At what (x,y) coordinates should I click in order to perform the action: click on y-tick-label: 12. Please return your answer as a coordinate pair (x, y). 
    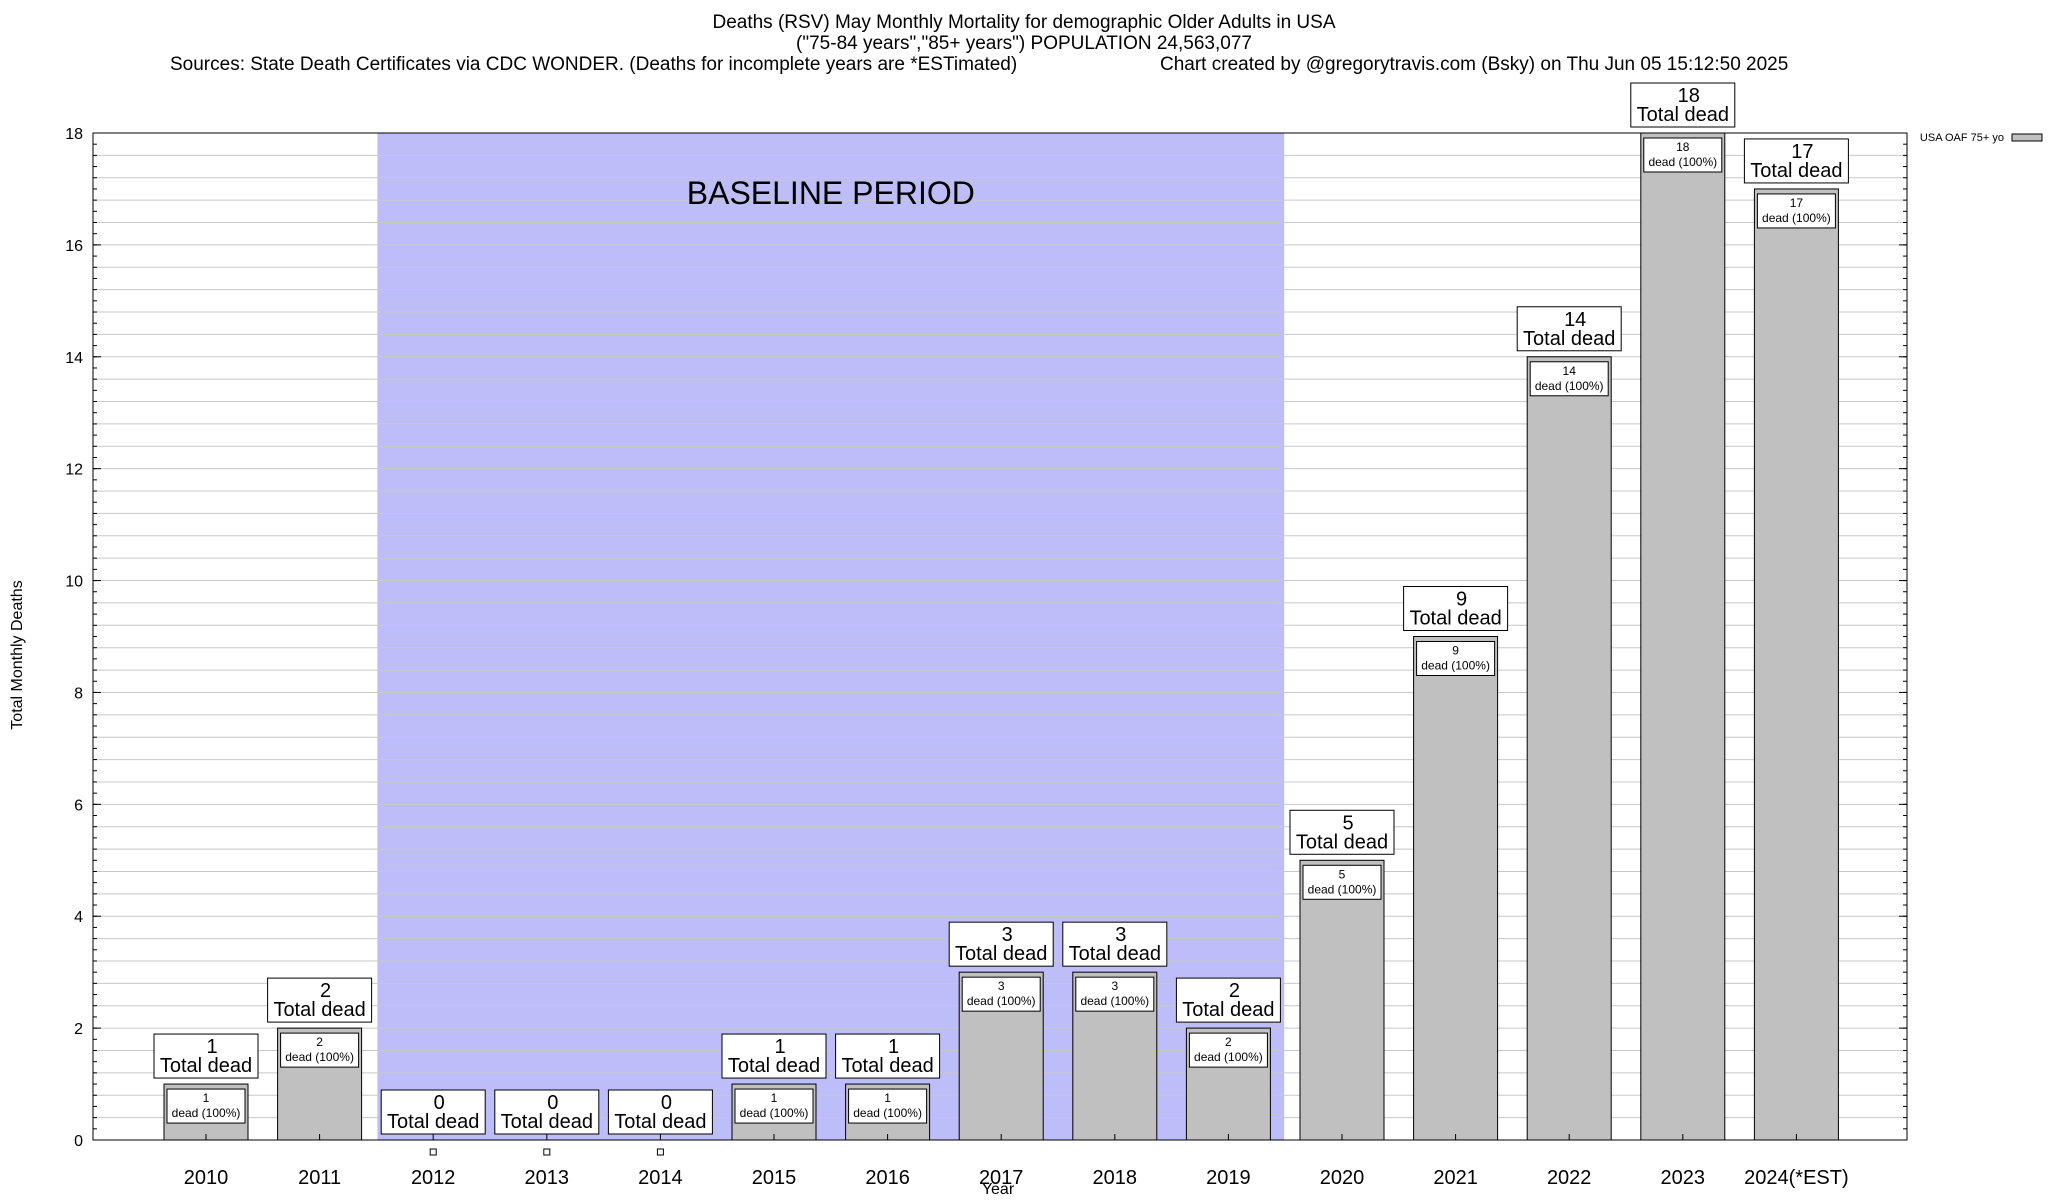
    Looking at the image, I should click on (74, 470).